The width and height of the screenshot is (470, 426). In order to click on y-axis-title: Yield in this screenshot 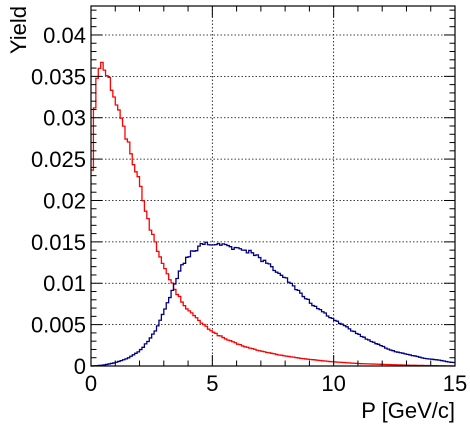, I will do `click(18, 30)`.